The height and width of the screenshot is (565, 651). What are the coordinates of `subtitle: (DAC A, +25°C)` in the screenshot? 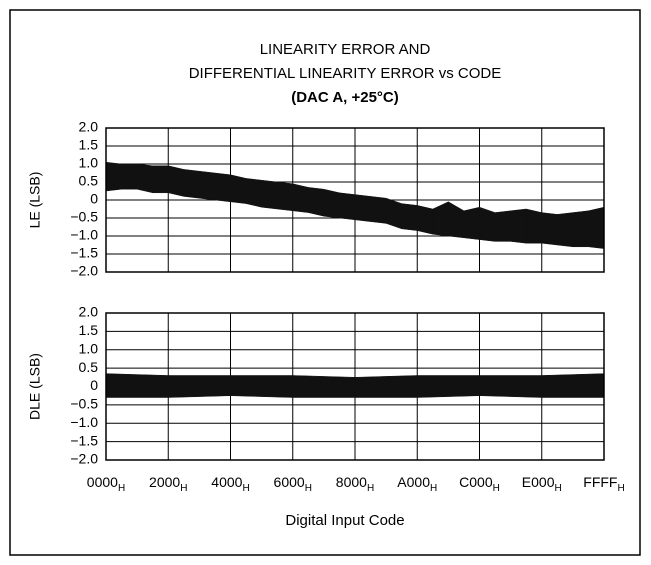 It's located at (345, 97).